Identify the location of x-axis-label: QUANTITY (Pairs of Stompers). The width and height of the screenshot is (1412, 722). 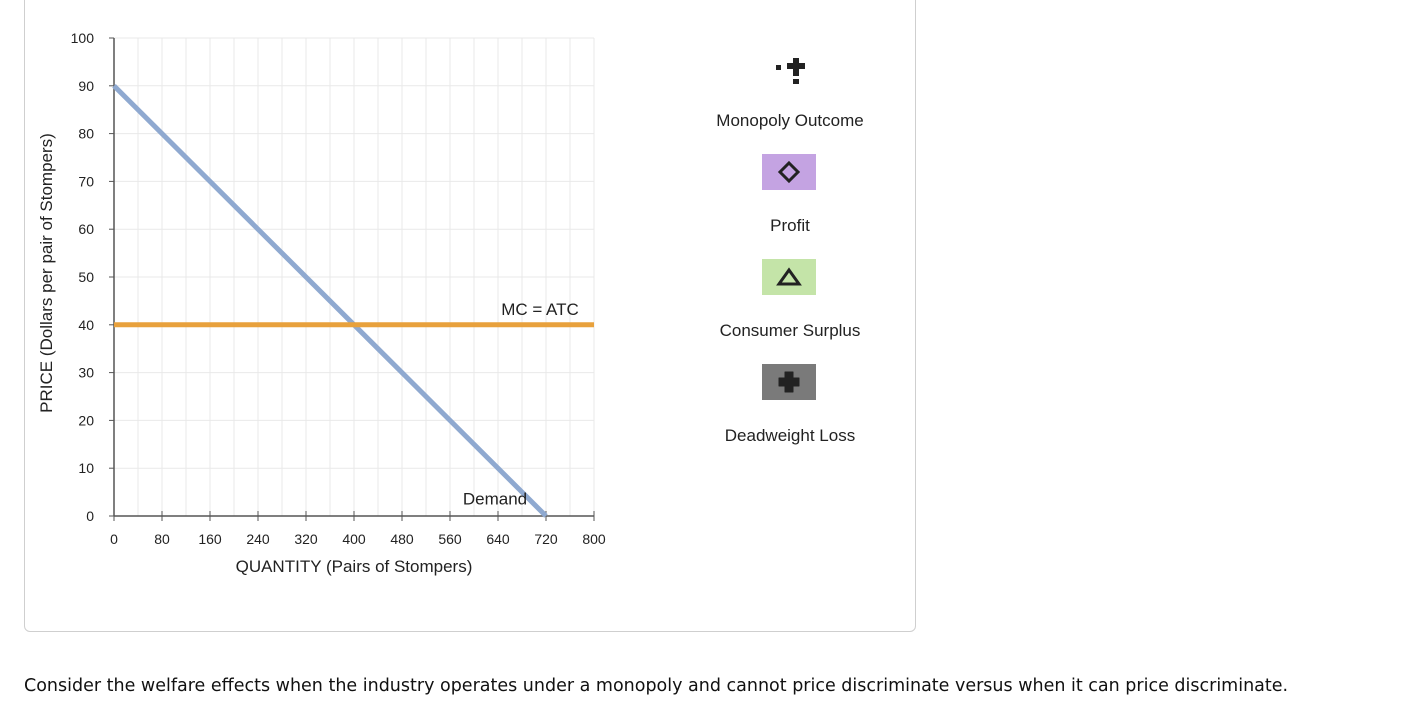
(354, 566).